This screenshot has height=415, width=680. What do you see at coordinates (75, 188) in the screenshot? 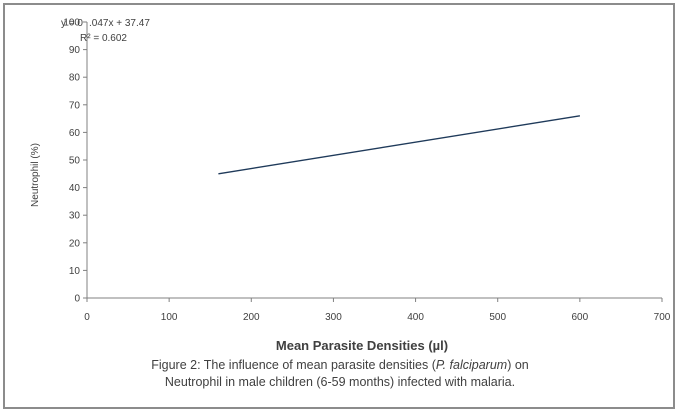
I see `y-tick-label: 40` at bounding box center [75, 188].